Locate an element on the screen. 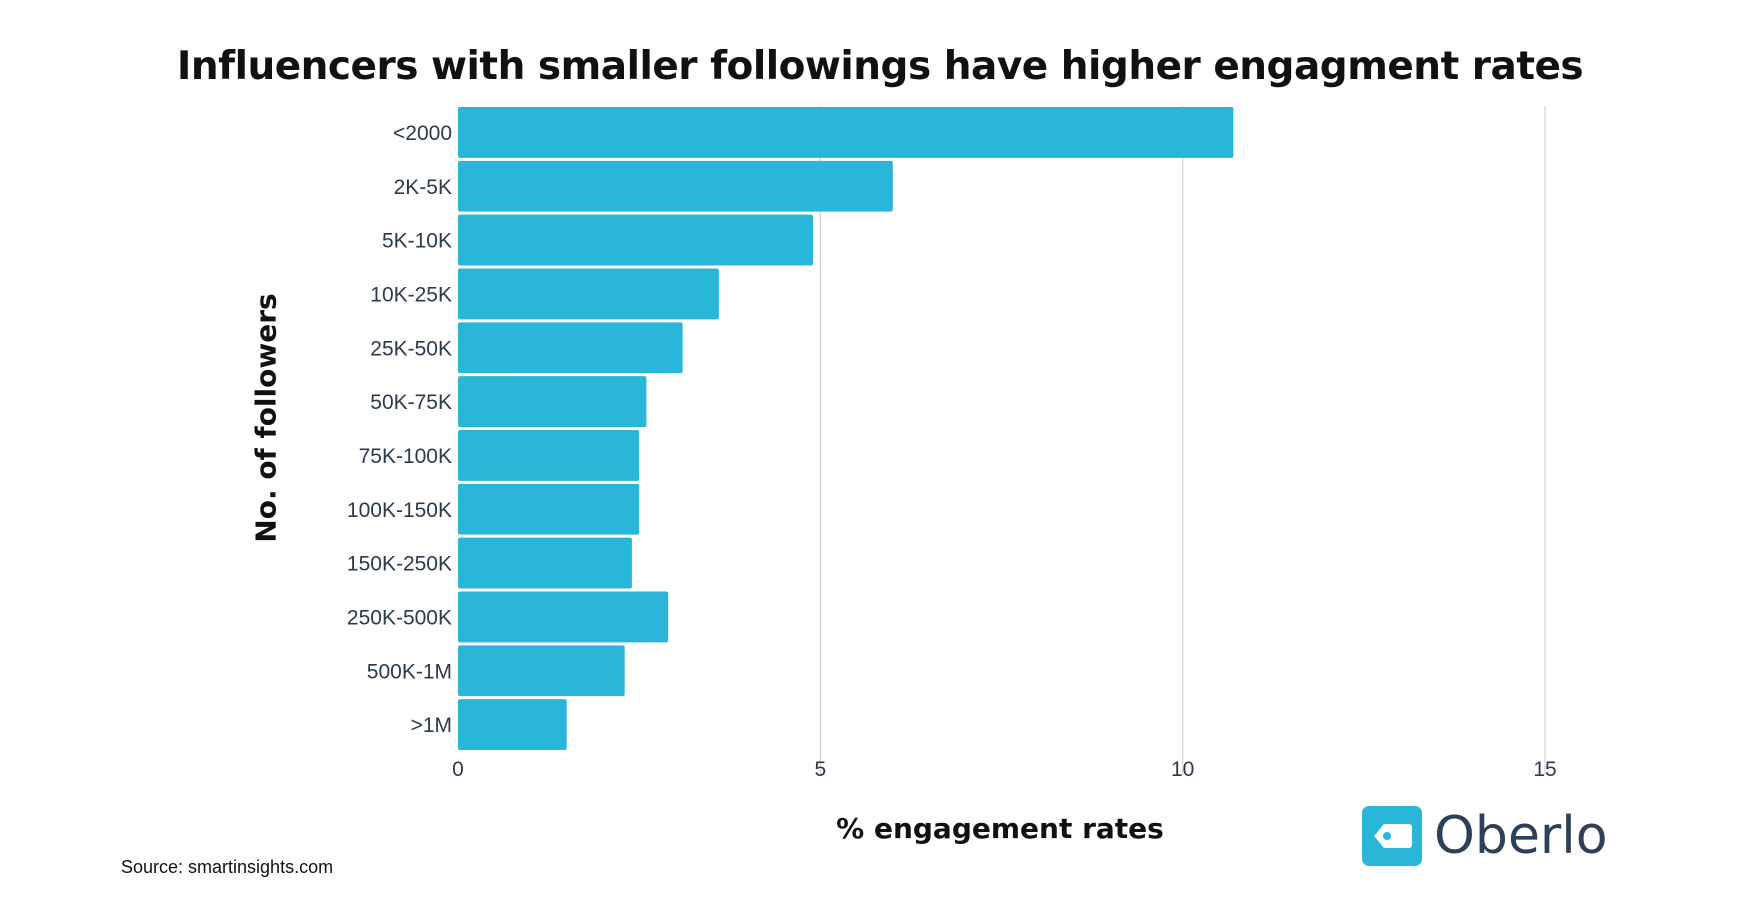 This screenshot has height=900, width=1760. oberlo-logo: Oberlo is located at coordinates (1485, 836).